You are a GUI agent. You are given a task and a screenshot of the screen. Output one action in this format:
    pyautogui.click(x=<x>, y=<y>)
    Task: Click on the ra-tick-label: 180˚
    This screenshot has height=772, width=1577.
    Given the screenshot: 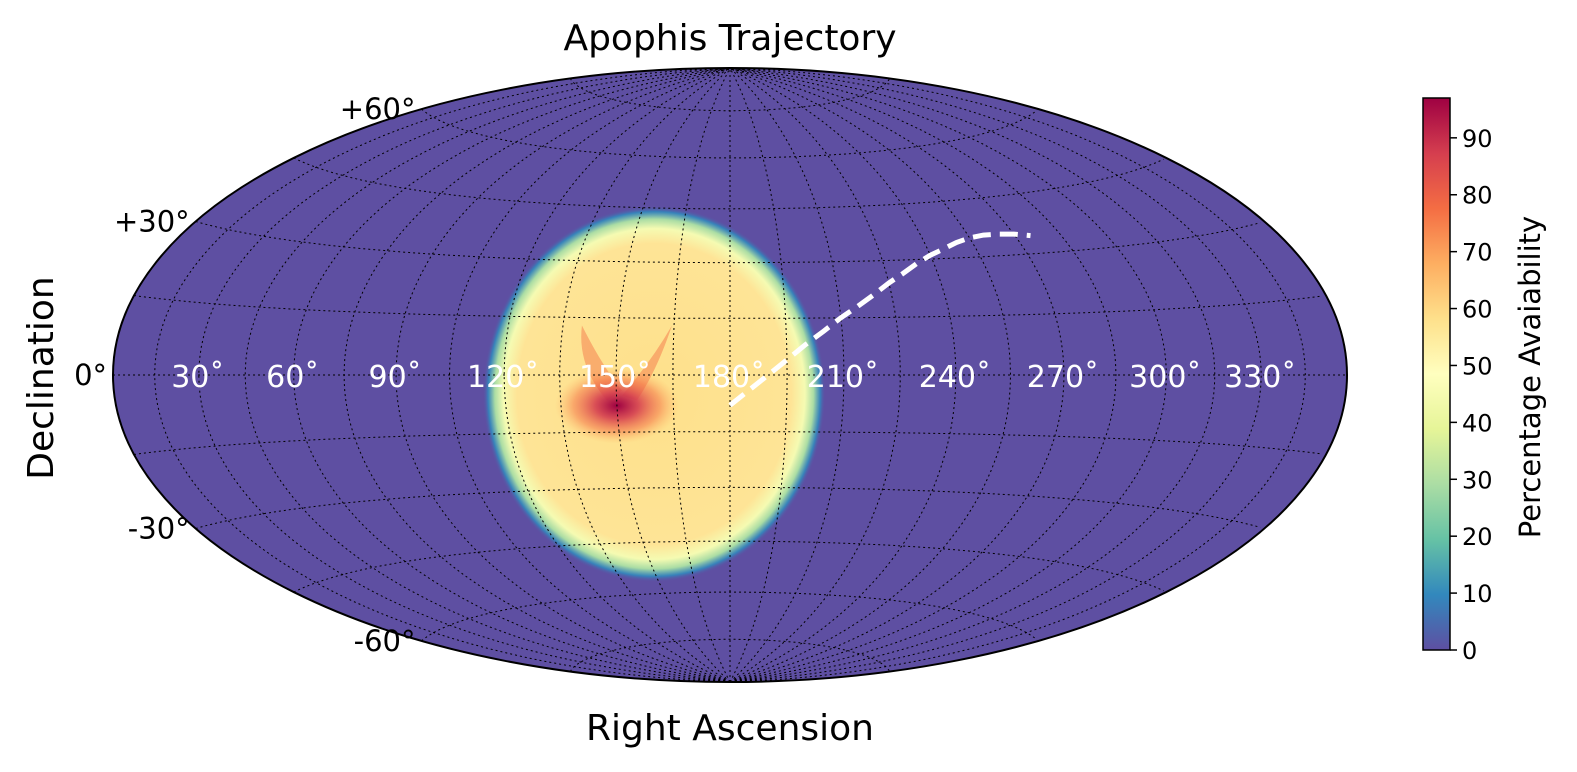 What is the action you would take?
    pyautogui.click(x=729, y=377)
    